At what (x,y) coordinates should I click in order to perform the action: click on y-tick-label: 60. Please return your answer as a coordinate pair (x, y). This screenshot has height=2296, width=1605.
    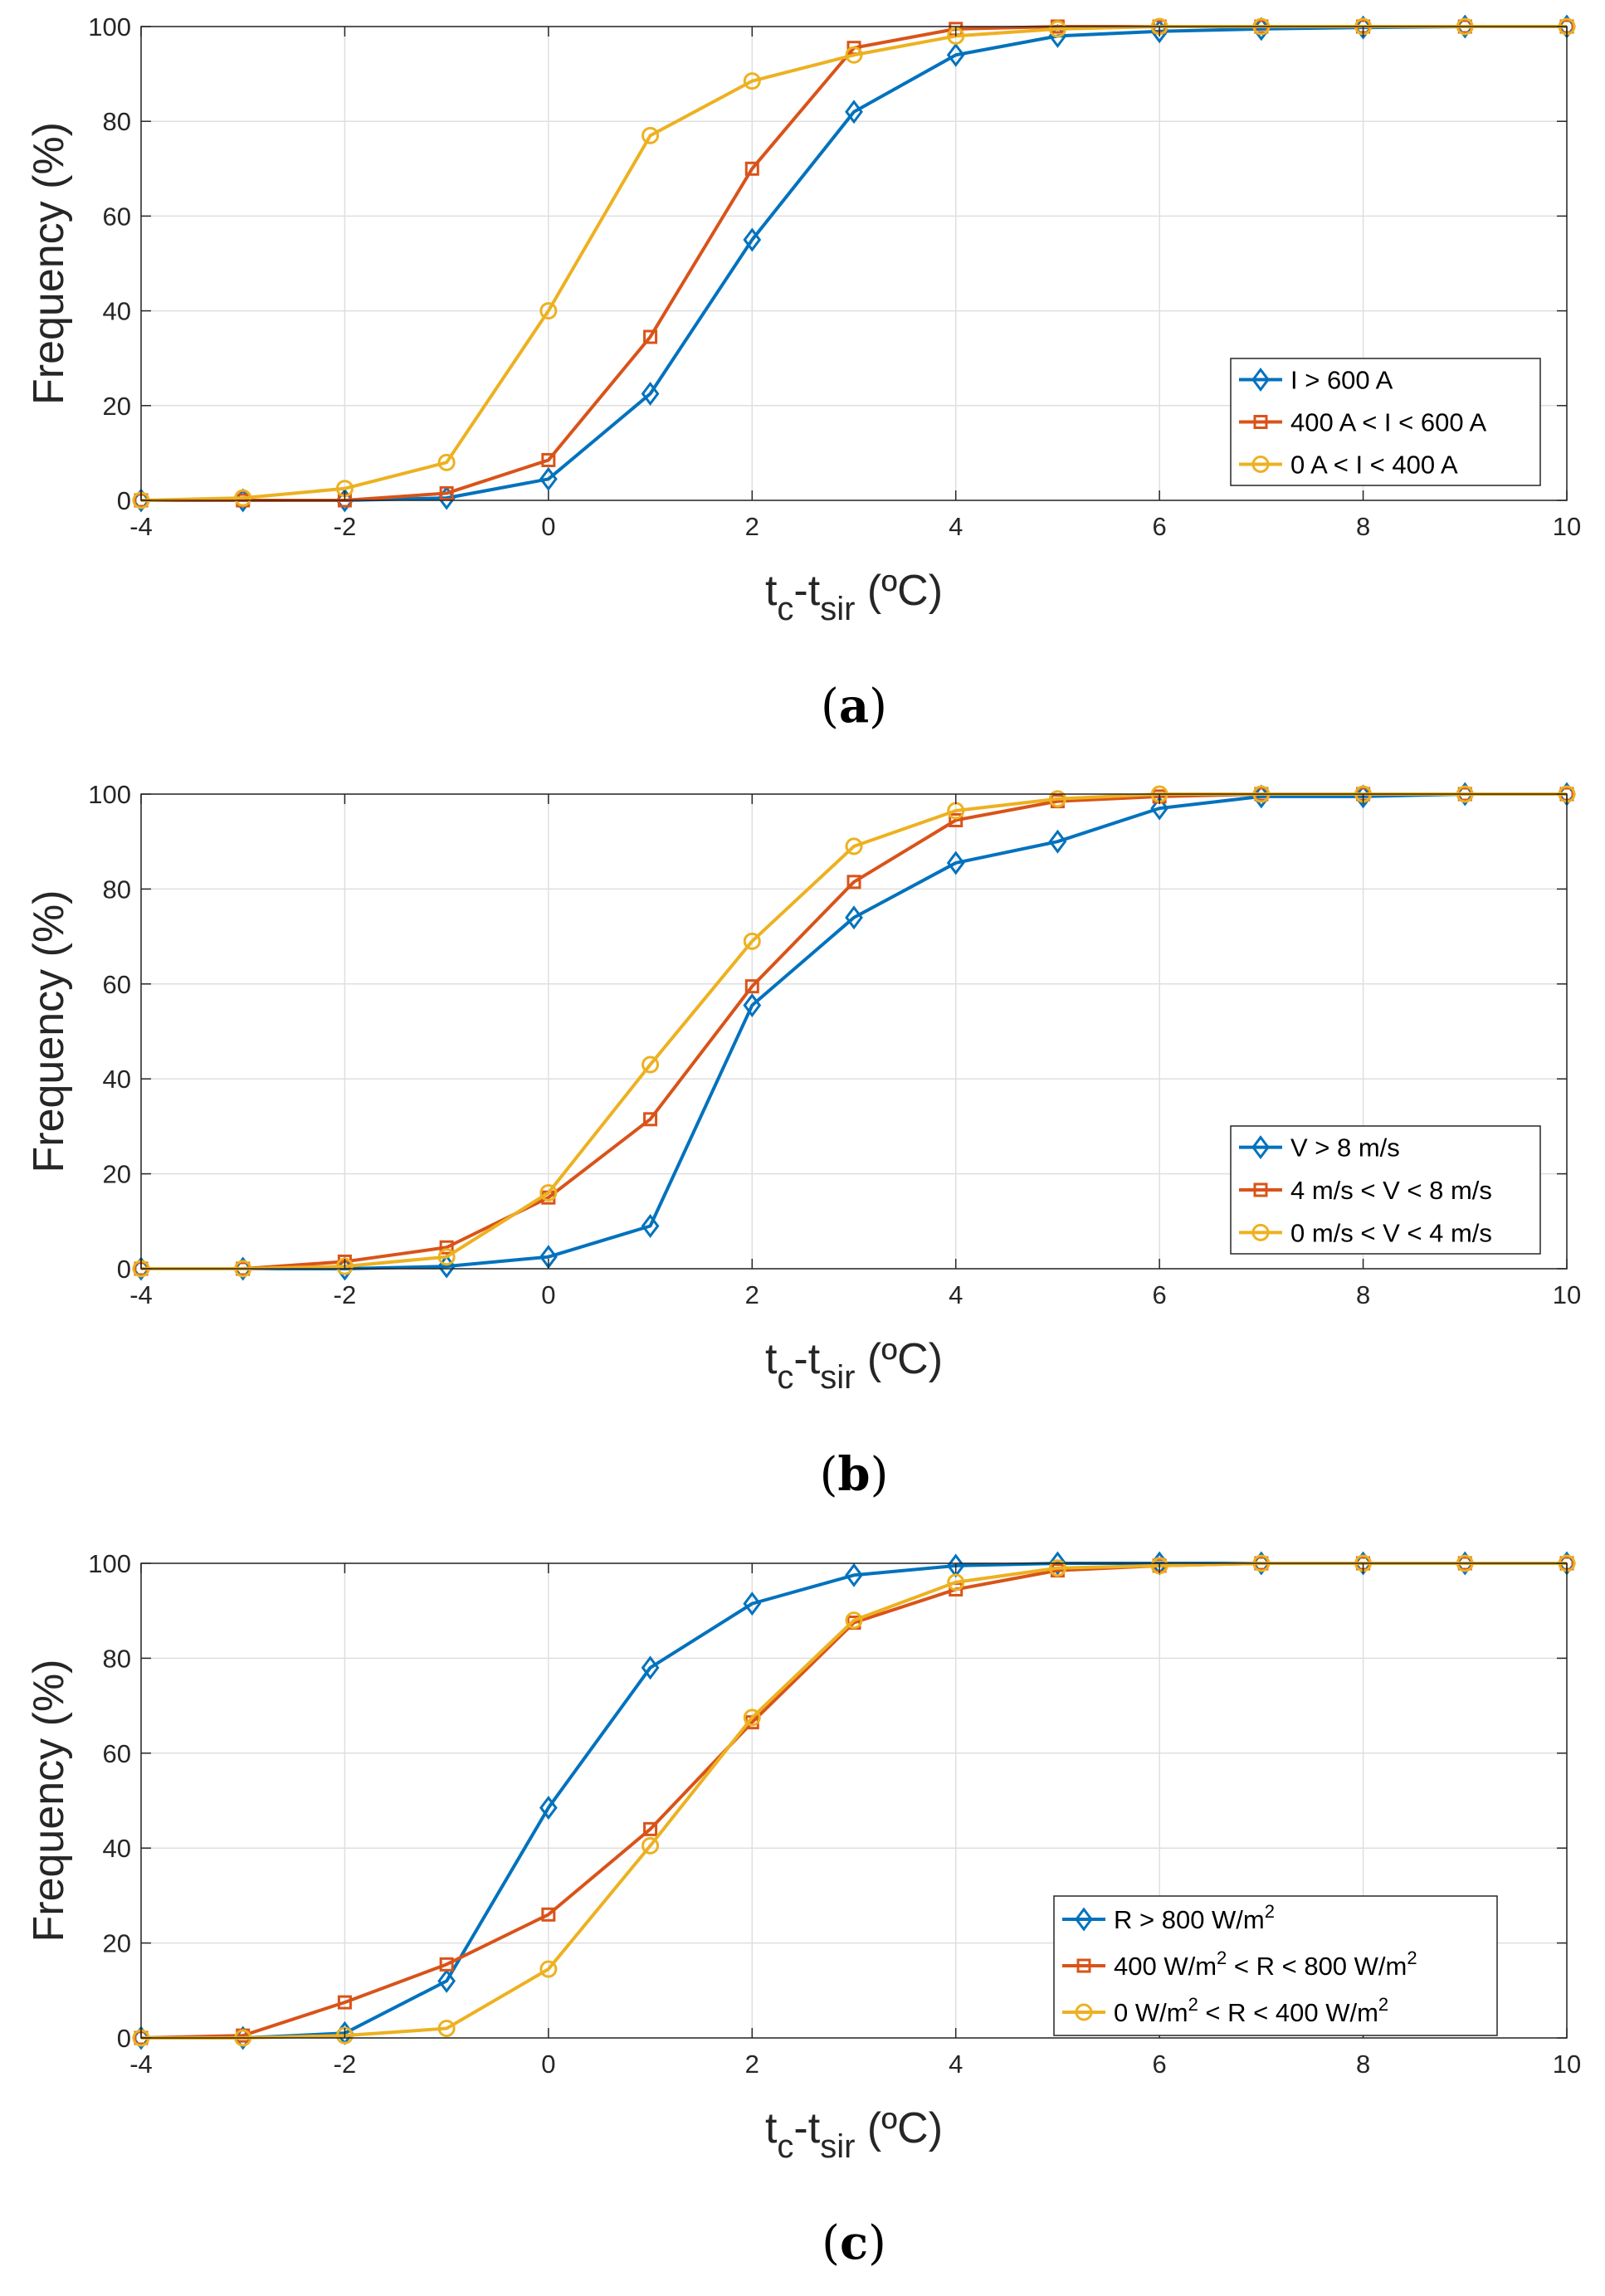
    Looking at the image, I should click on (117, 984).